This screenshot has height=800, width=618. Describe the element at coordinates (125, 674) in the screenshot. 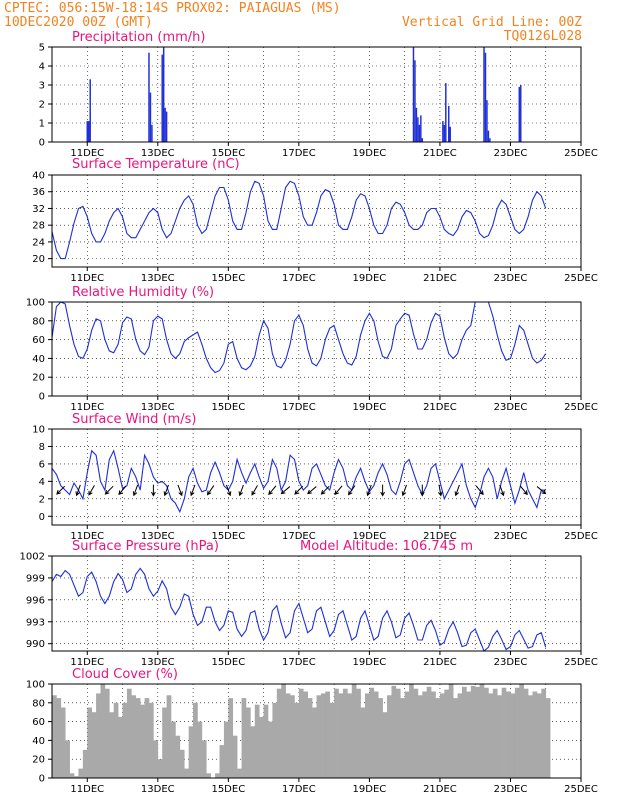

I see `panel-title: Cloud Cover (%)` at that location.